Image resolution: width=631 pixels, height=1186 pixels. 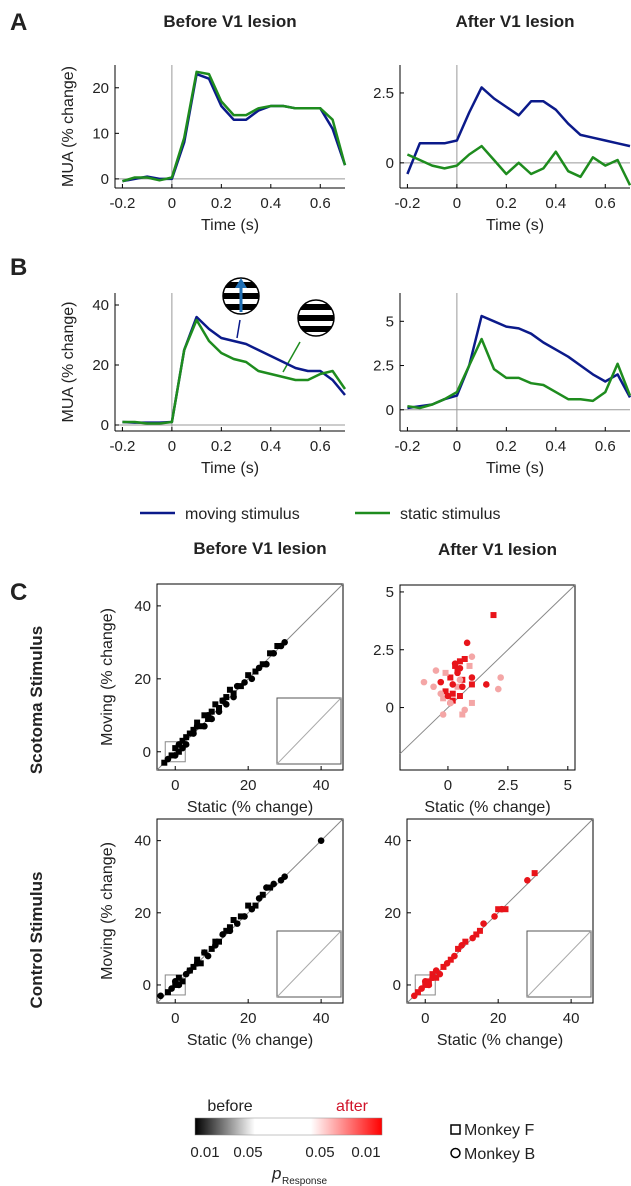 I want to click on x-tick-label: 5, so click(x=568, y=785).